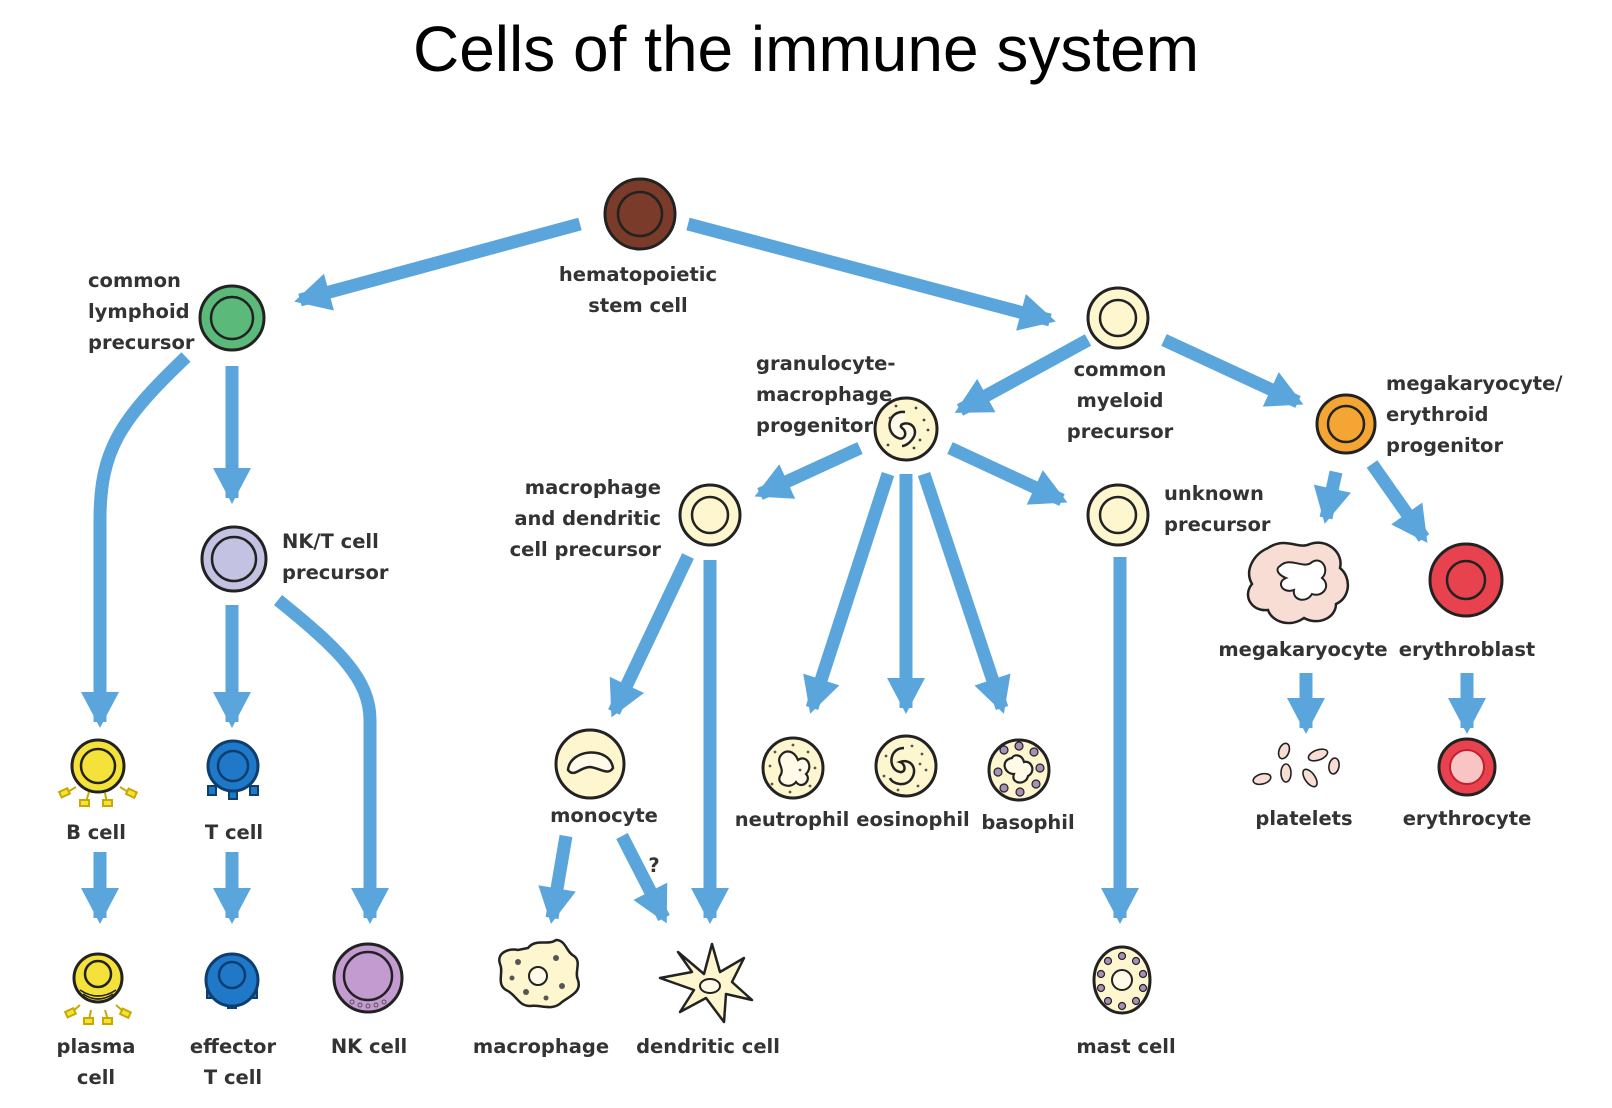 The width and height of the screenshot is (1612, 1108). What do you see at coordinates (1036, 312) in the screenshot?
I see `arrow-hsc-to-cmp-head` at bounding box center [1036, 312].